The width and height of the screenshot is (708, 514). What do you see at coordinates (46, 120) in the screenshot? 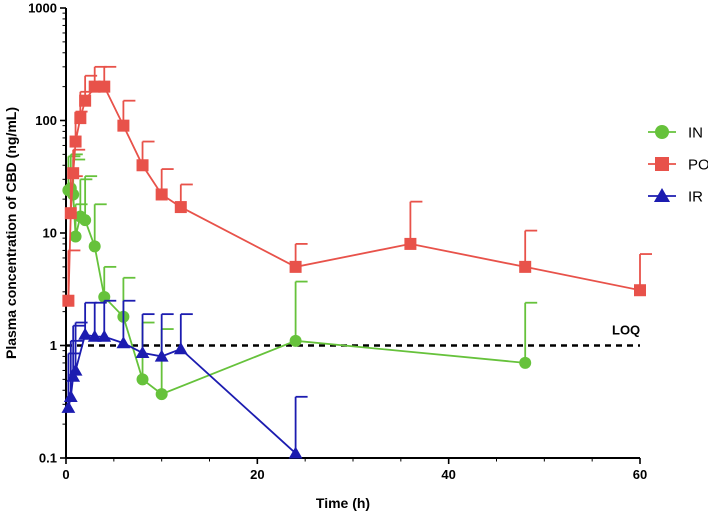
I see `y-tick-label: 100` at bounding box center [46, 120].